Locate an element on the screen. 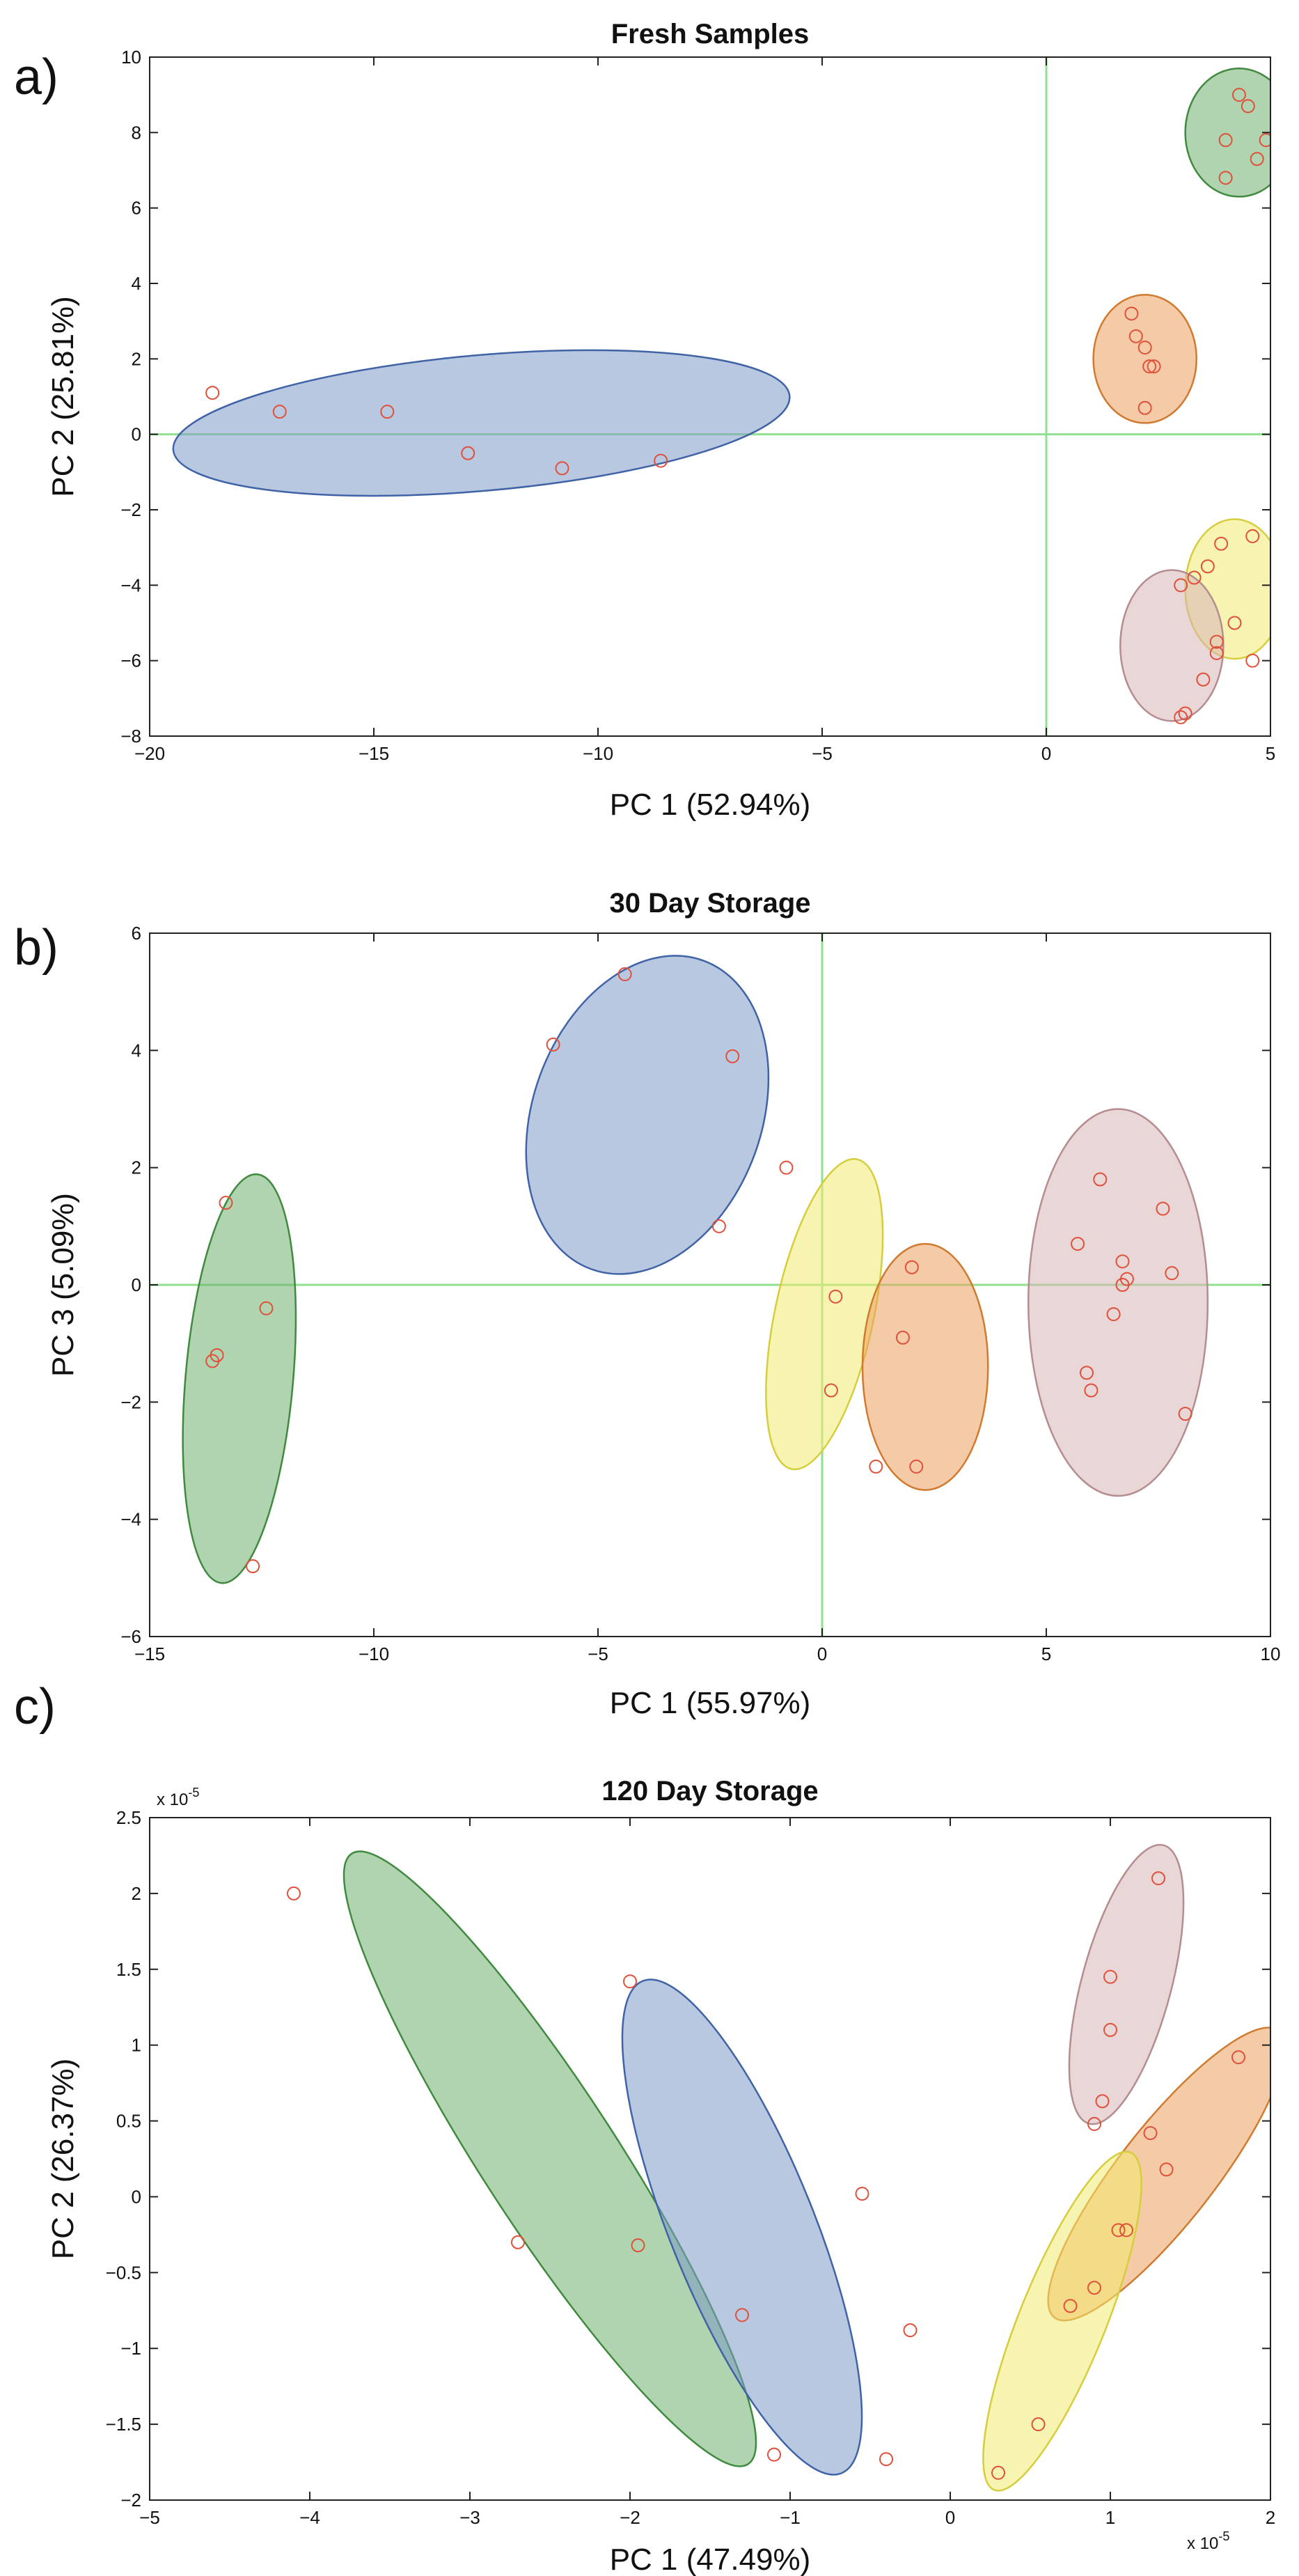 This screenshot has width=1299, height=2576. x-tick-label: 10 is located at coordinates (1271, 1654).